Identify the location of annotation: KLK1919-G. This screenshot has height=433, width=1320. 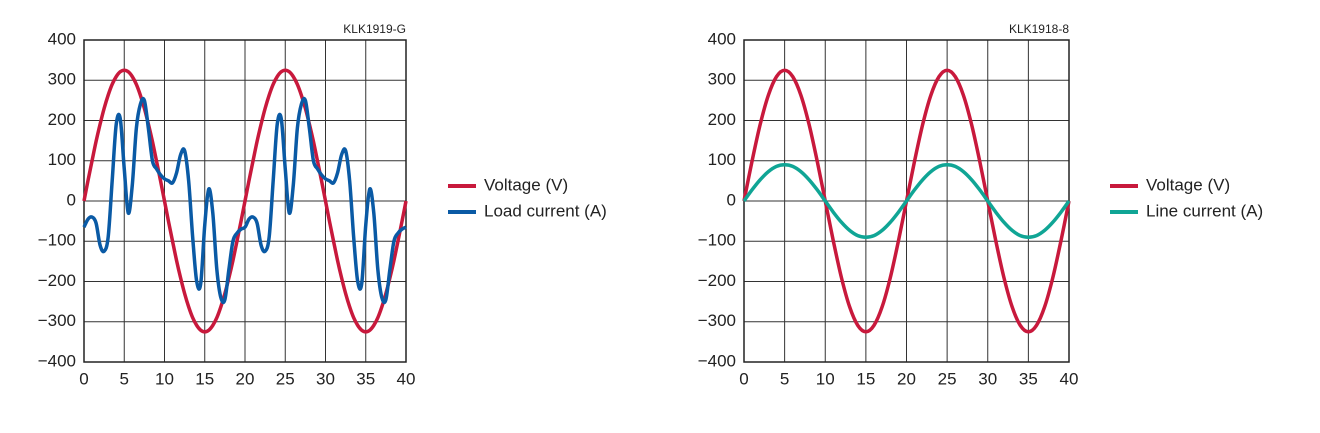
(374, 29).